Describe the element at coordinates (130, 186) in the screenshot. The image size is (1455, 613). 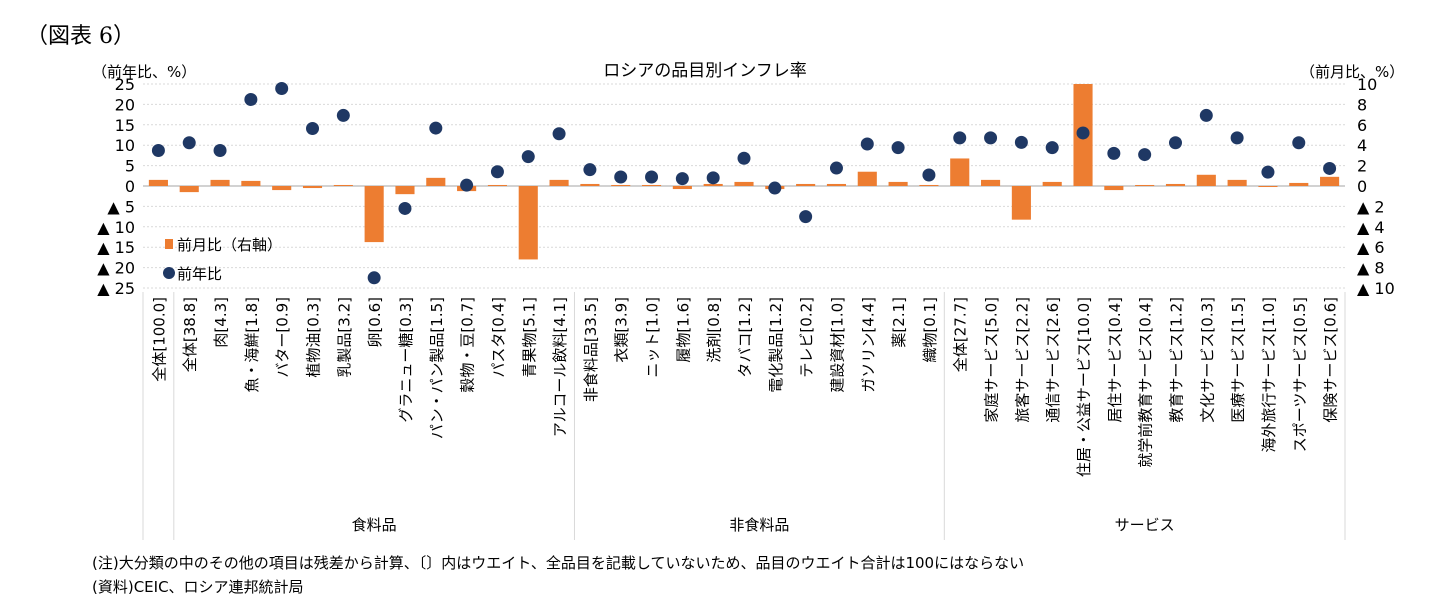
I see `left-tick-label: 0` at that location.